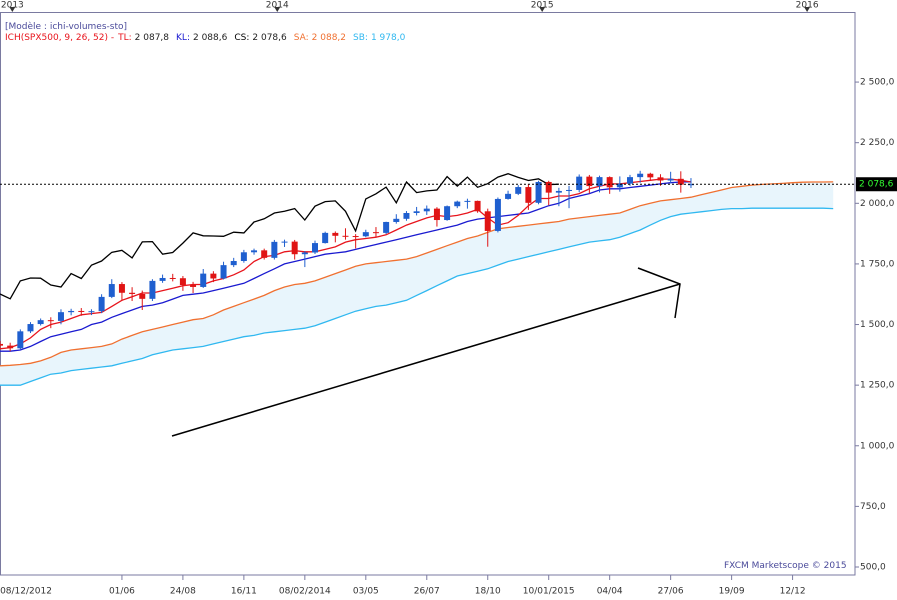 The height and width of the screenshot is (600, 897). Describe the element at coordinates (807, 6) in the screenshot. I see `year-label: 2016` at that location.